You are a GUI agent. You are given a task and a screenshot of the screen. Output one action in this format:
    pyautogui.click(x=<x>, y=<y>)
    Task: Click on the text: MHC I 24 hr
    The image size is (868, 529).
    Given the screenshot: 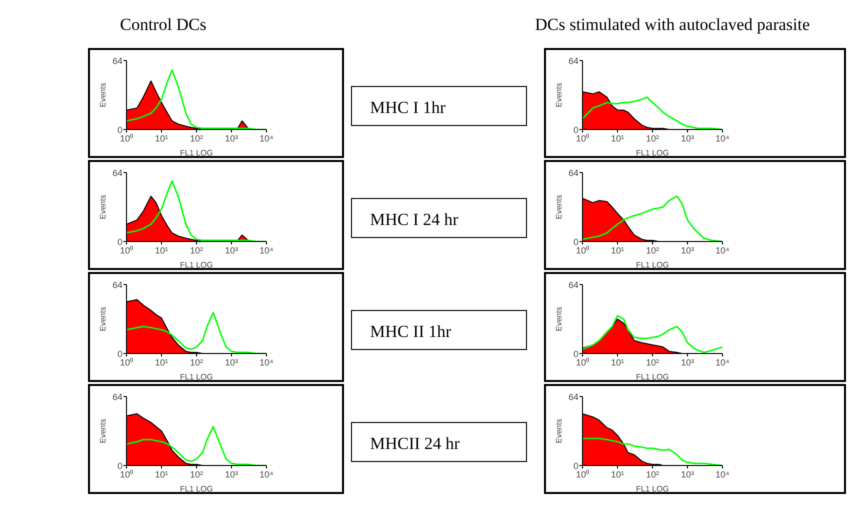 What is the action you would take?
    pyautogui.click(x=414, y=220)
    